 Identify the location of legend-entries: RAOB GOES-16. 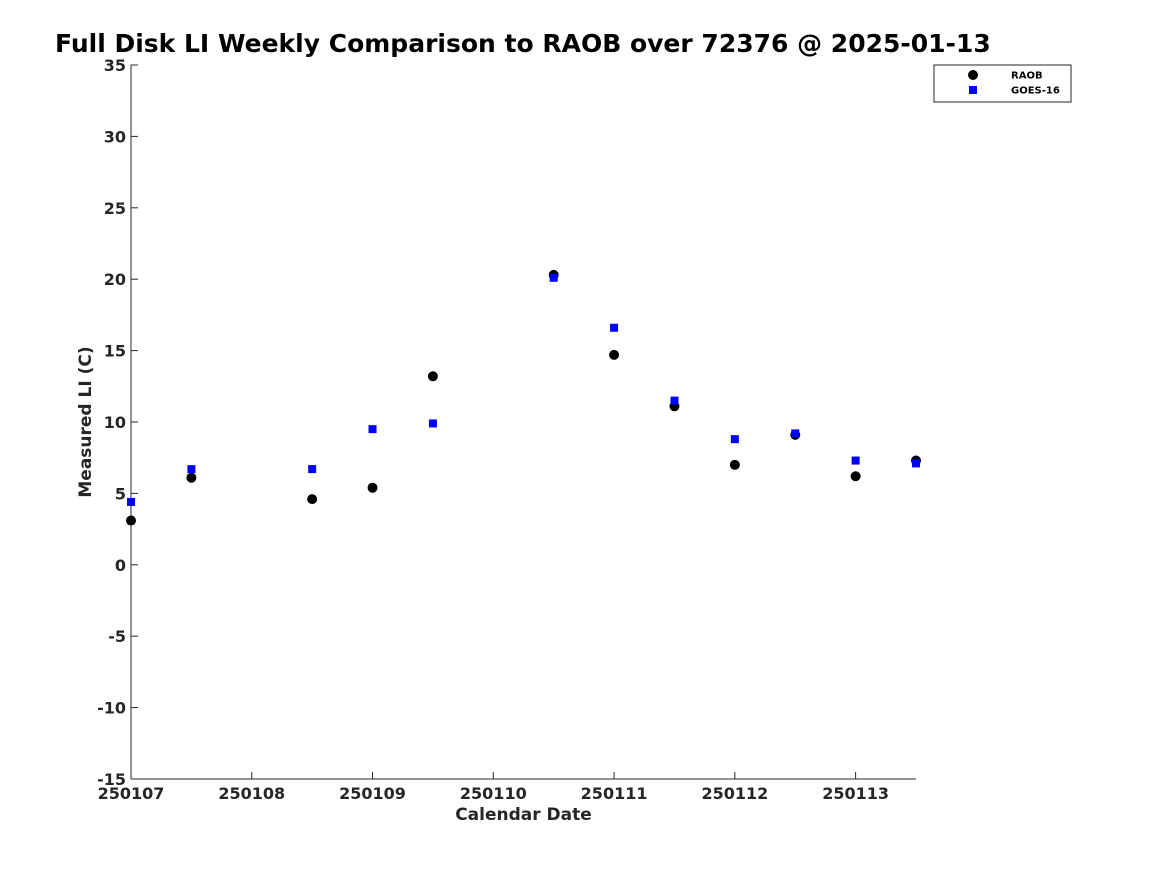
(1014, 83).